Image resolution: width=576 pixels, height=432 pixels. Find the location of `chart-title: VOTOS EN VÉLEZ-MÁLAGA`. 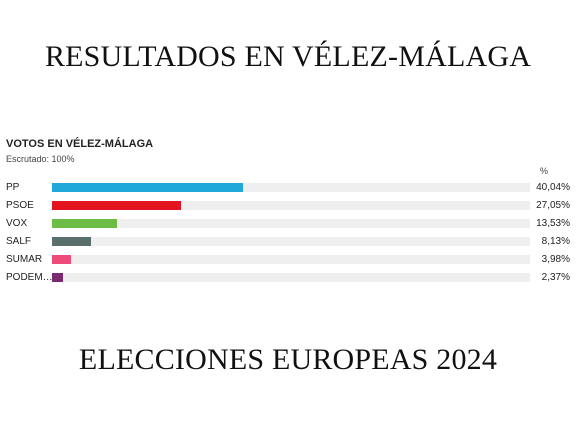

chart-title: VOTOS EN VÉLEZ-MÁLAGA is located at coordinates (80, 144).